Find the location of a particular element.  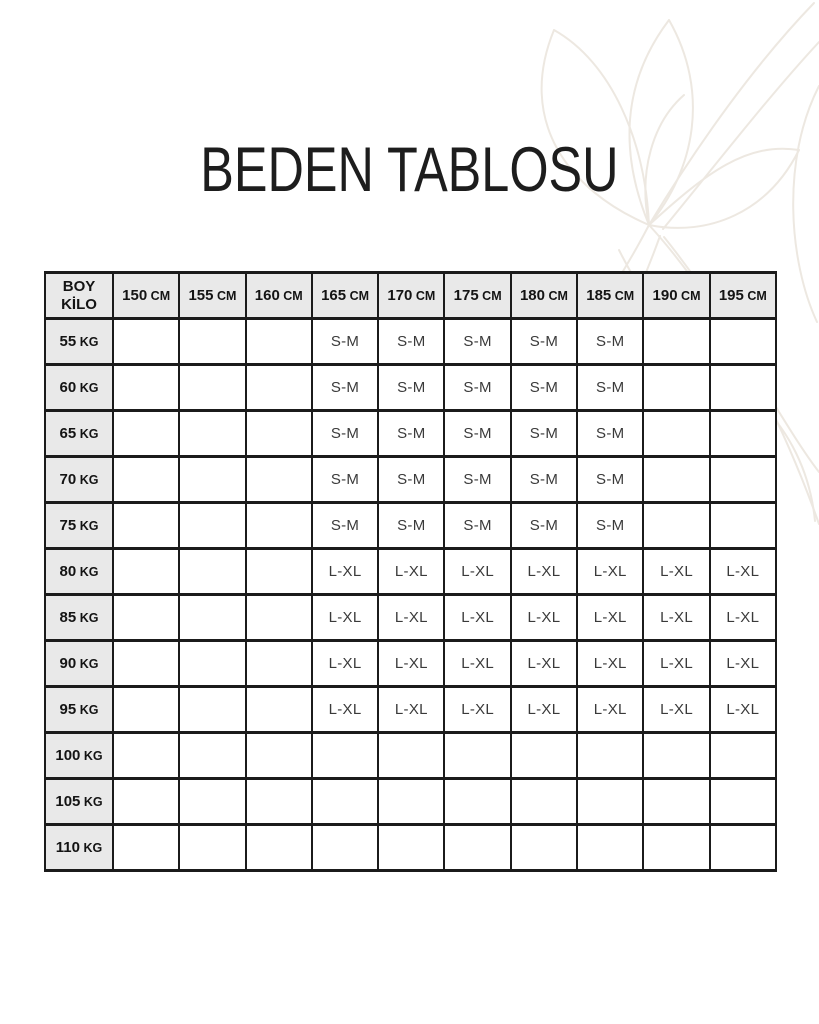

table-row: 100 KG is located at coordinates (410, 755).